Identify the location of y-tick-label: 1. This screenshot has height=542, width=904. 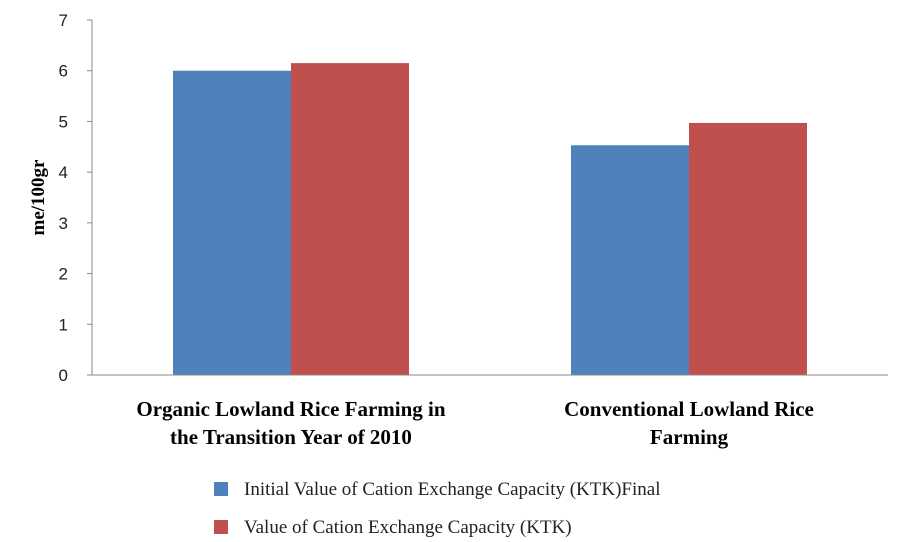
(63, 324).